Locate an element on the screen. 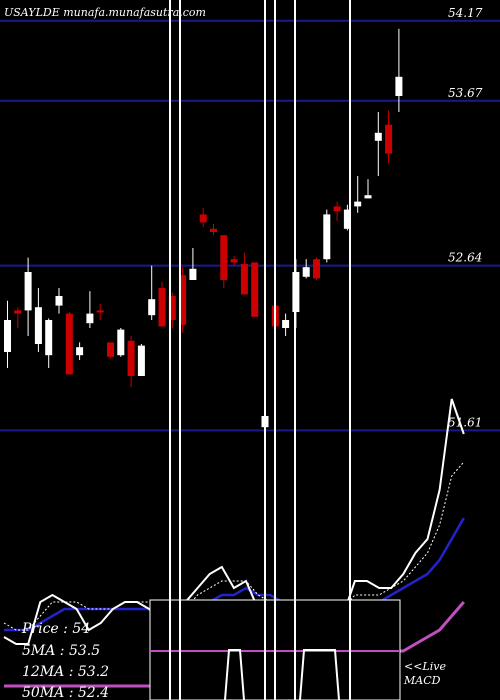 This screenshot has width=500, height=700. stat-price: Price : 54 is located at coordinates (55, 629).